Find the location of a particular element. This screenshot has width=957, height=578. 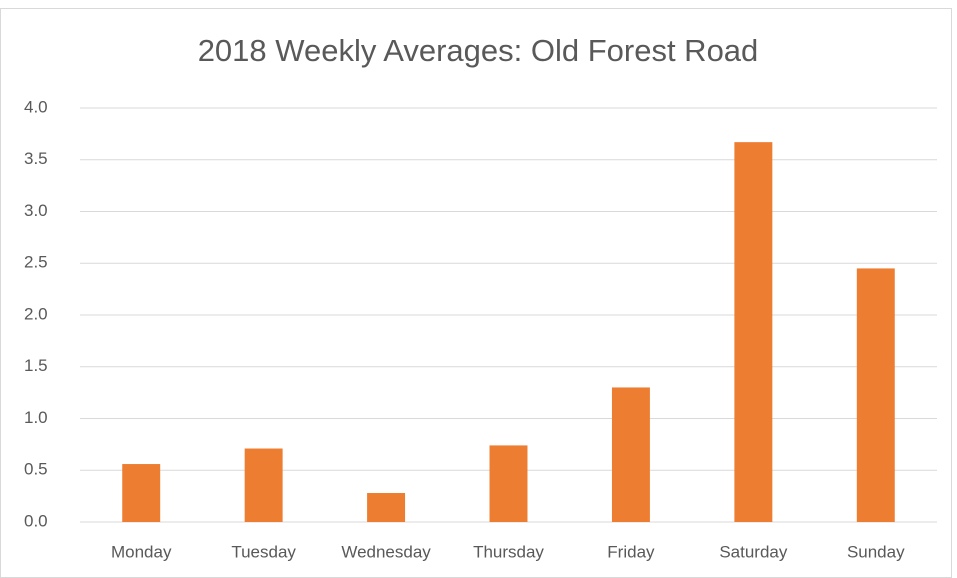

x-tick-label: Monday is located at coordinates (141, 551).